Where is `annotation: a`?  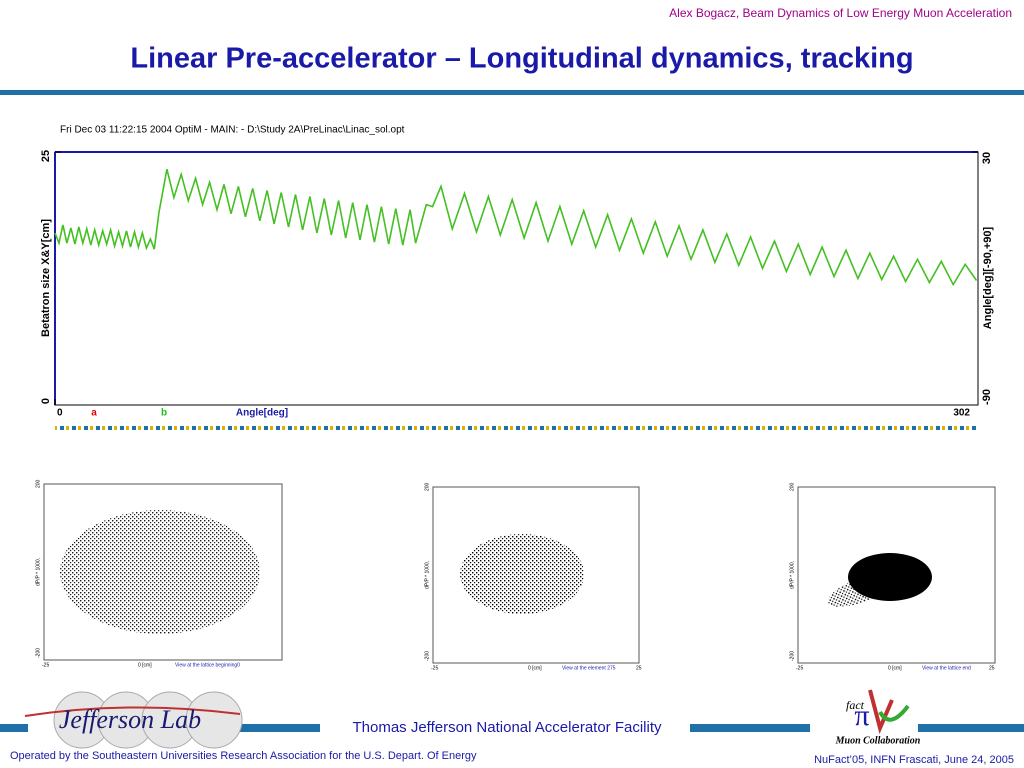 annotation: a is located at coordinates (94, 413).